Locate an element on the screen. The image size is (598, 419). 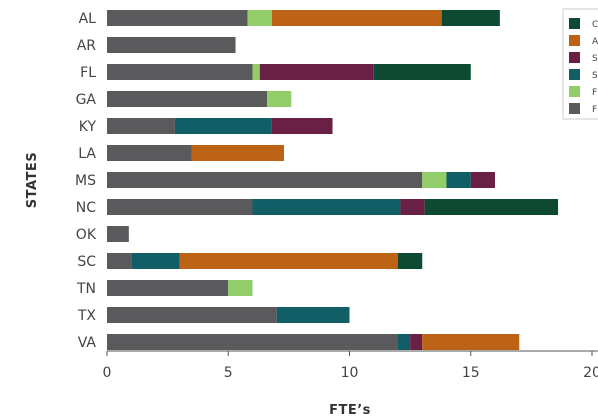
bar-ok-s1 is located at coordinates (118, 234).